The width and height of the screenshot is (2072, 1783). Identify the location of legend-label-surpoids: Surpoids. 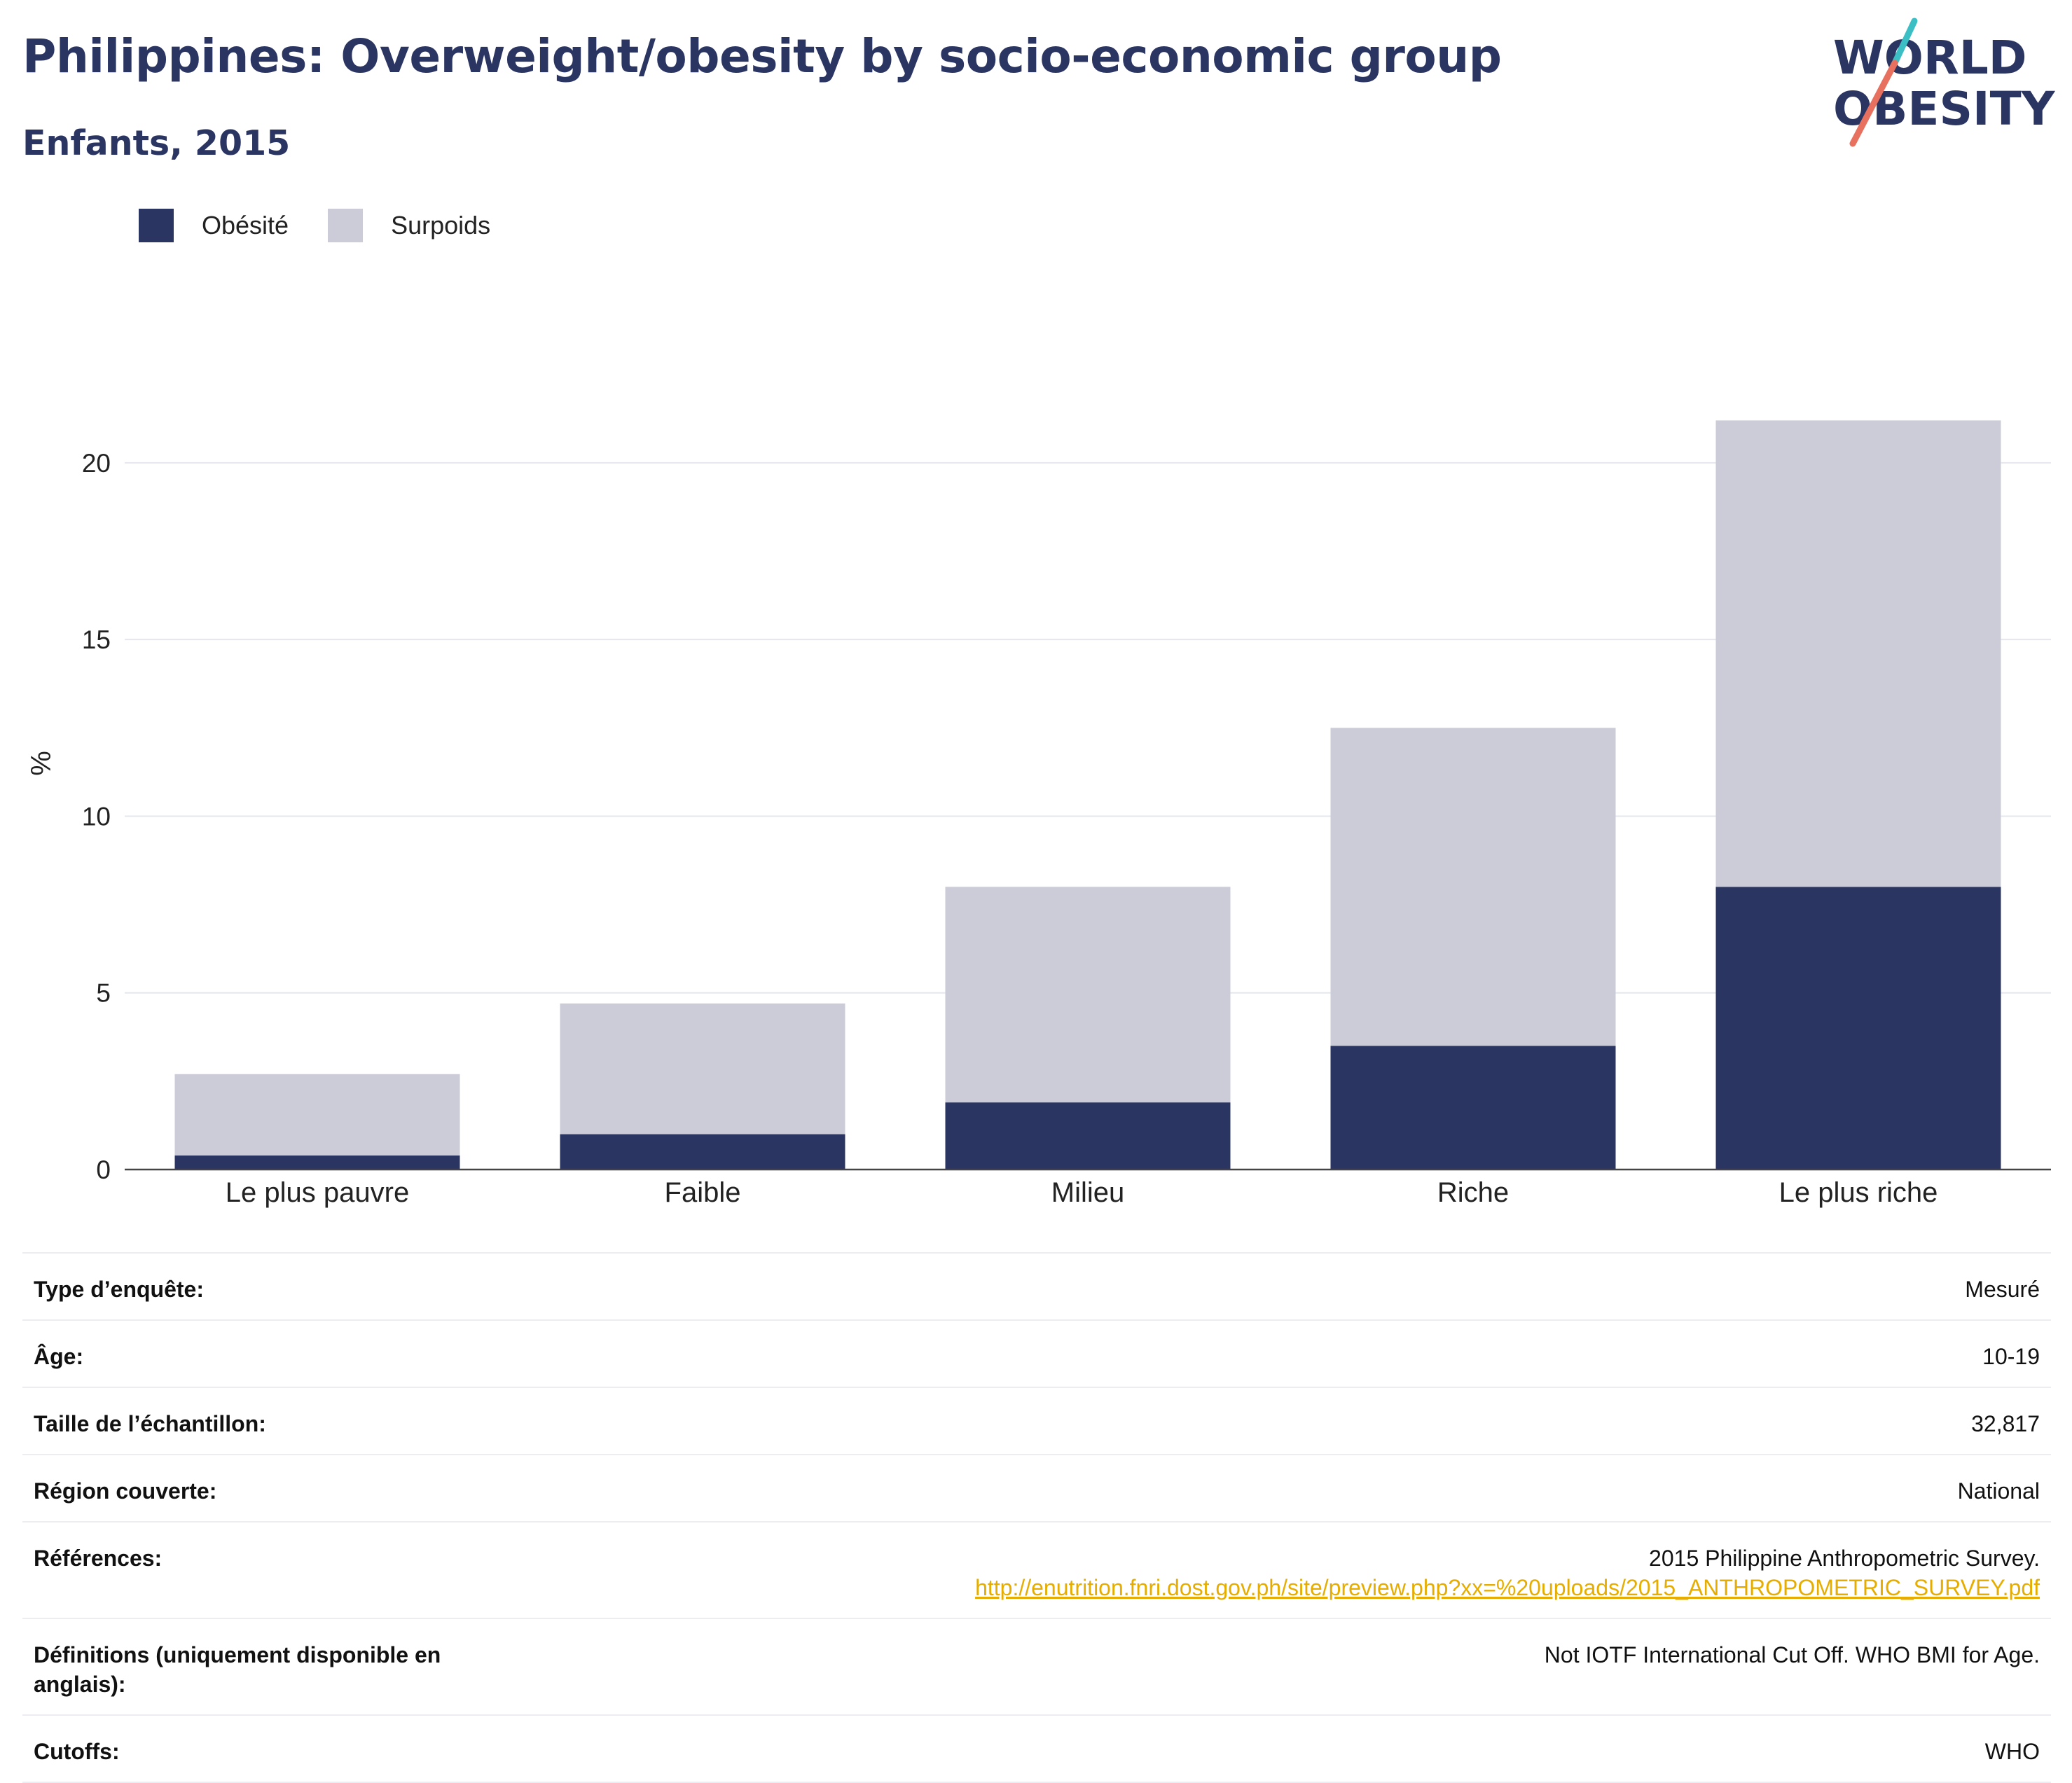
(441, 225).